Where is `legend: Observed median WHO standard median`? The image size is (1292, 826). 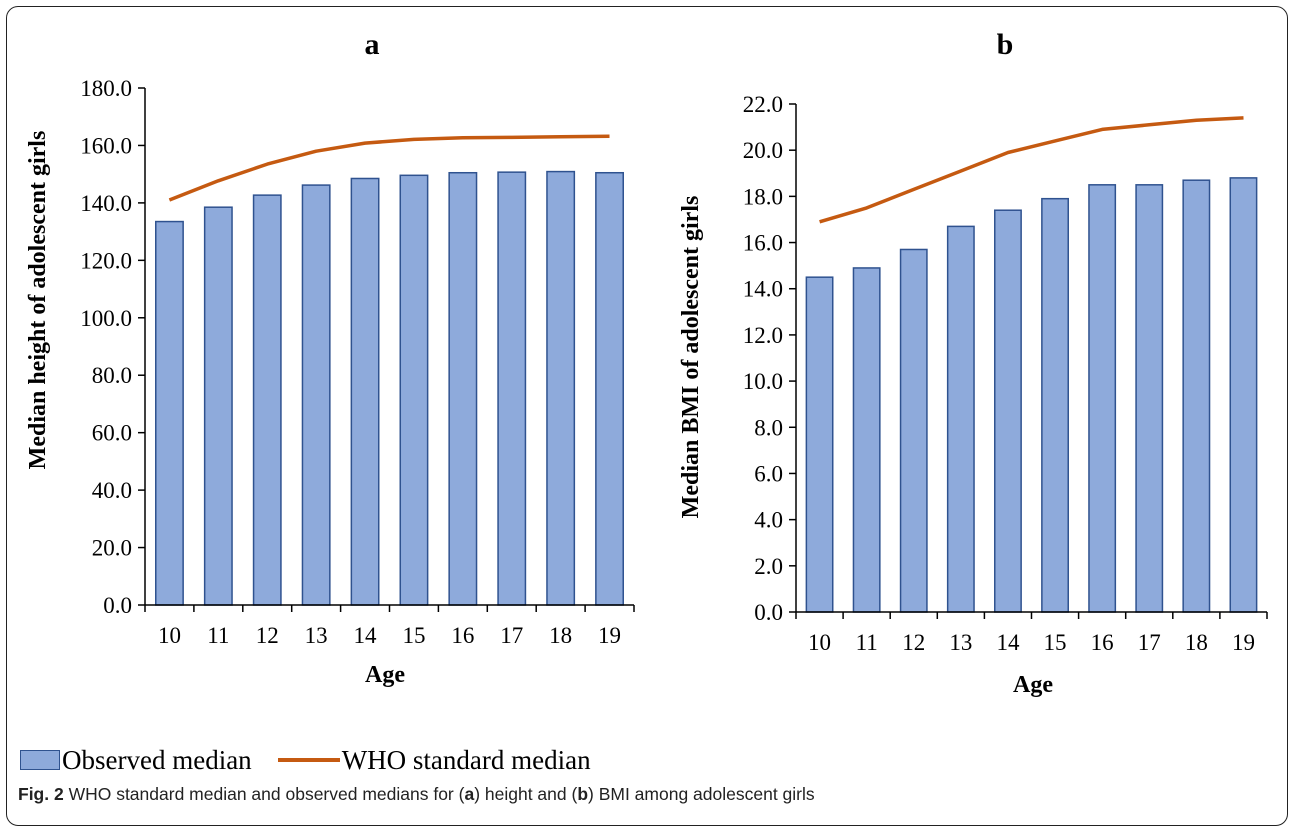
legend: Observed median WHO standard median is located at coordinates (305, 760).